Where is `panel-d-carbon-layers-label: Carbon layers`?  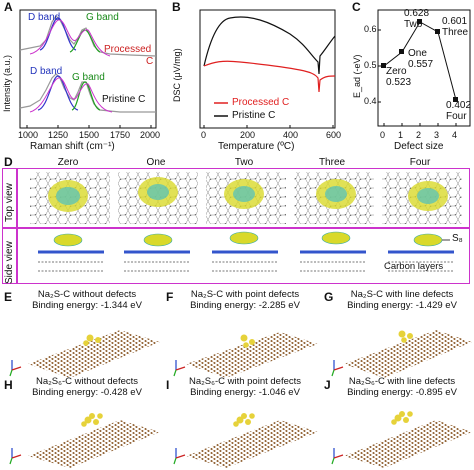 panel-d-carbon-layers-label: Carbon layers is located at coordinates (414, 266).